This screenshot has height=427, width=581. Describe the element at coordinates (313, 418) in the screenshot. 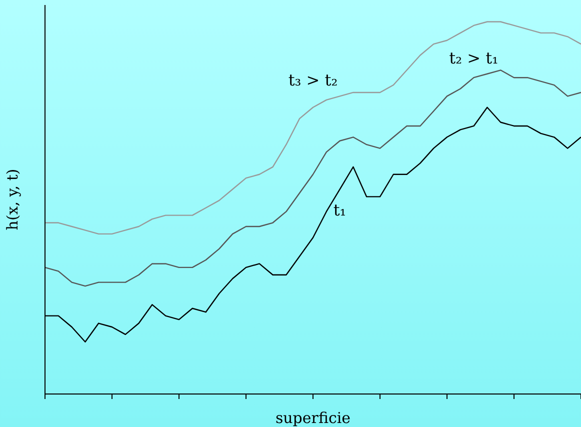

I see `x-axis-title: superficie` at that location.